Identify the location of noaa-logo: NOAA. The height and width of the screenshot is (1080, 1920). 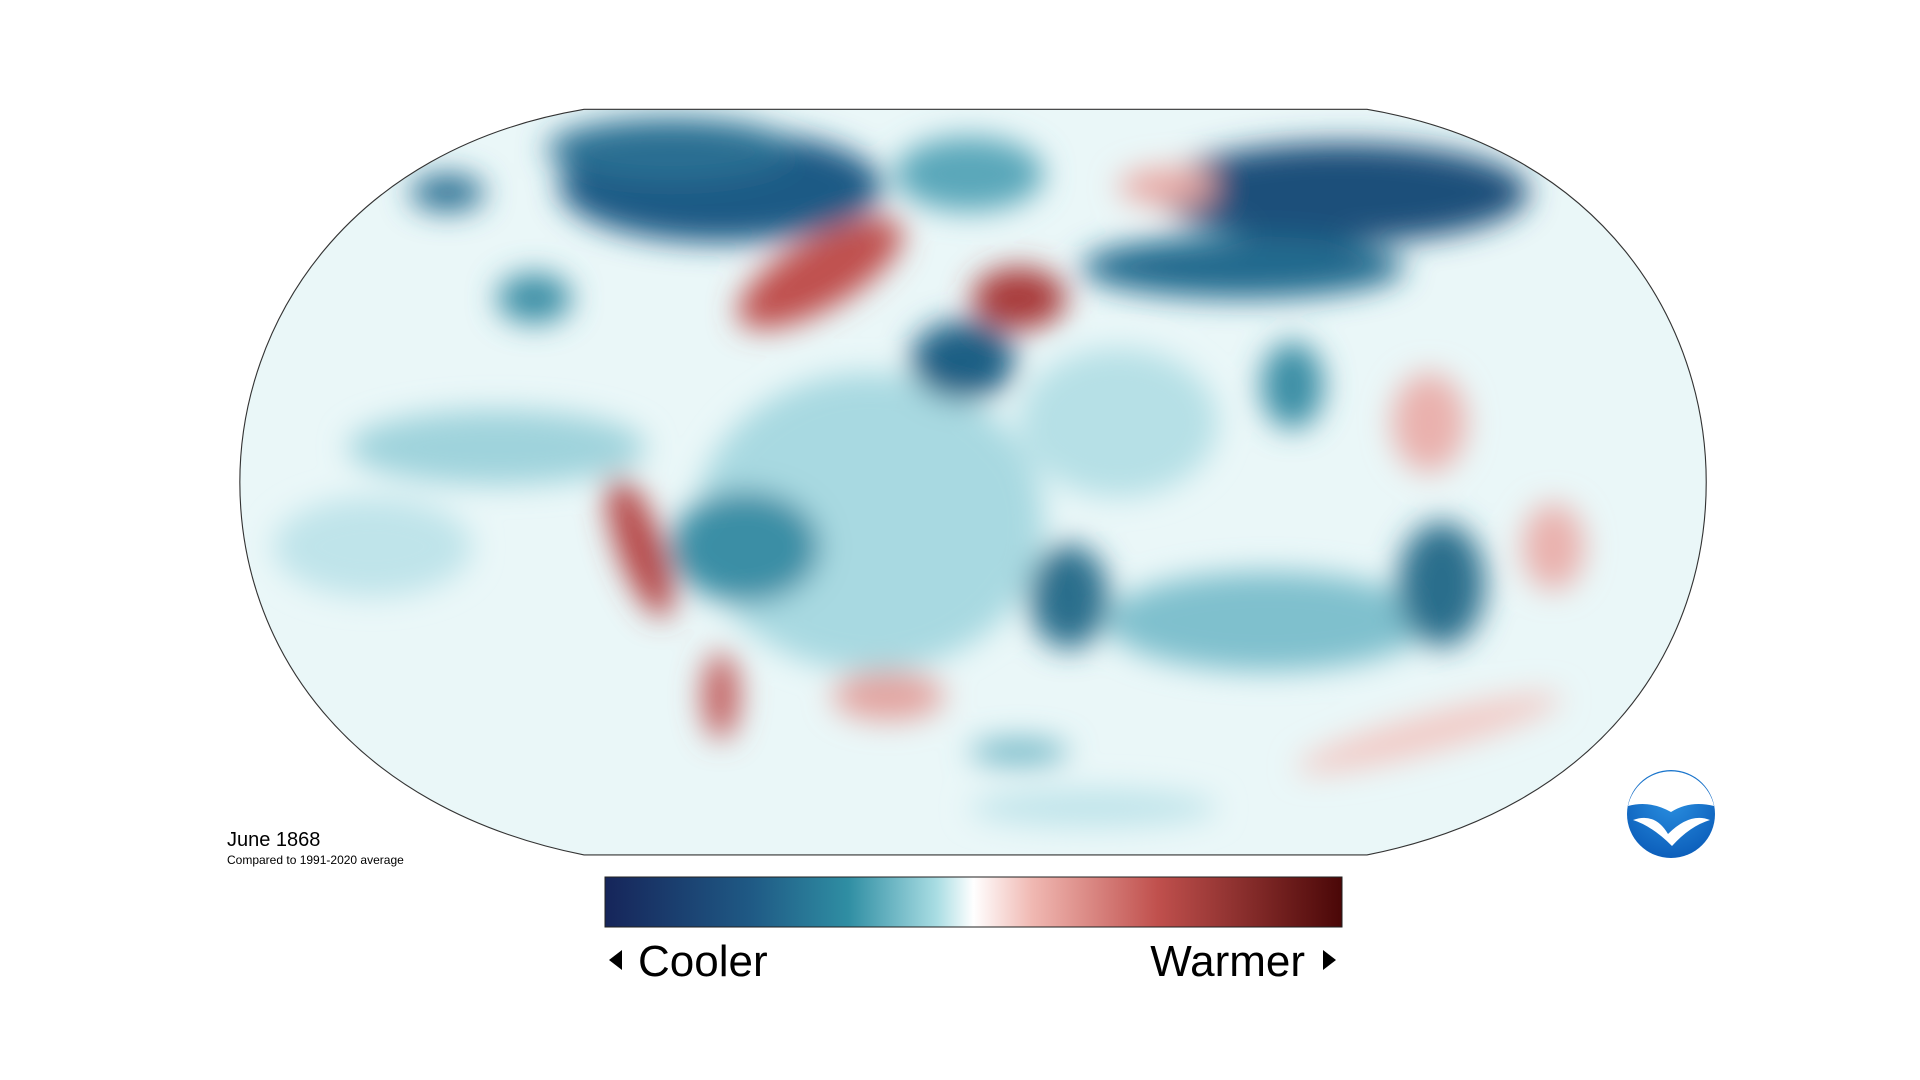
(1671, 814).